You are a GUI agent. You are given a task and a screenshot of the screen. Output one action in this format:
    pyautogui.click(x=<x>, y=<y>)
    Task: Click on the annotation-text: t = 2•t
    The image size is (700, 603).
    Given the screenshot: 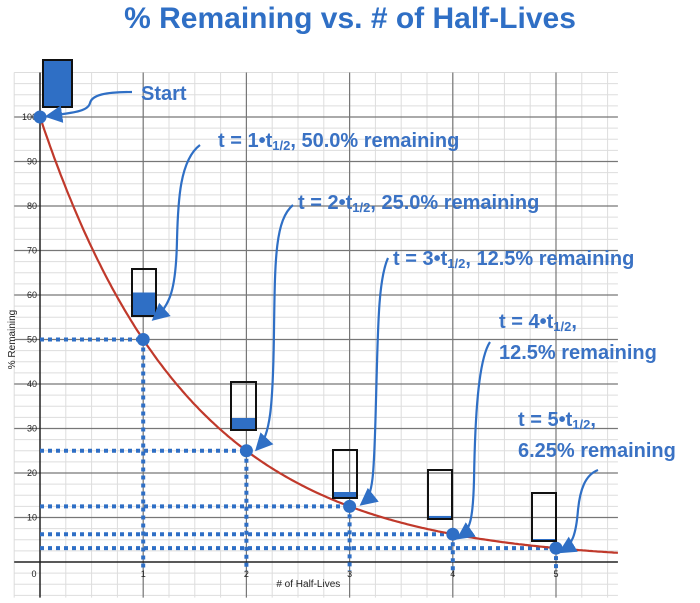 What is the action you would take?
    pyautogui.click(x=325, y=203)
    